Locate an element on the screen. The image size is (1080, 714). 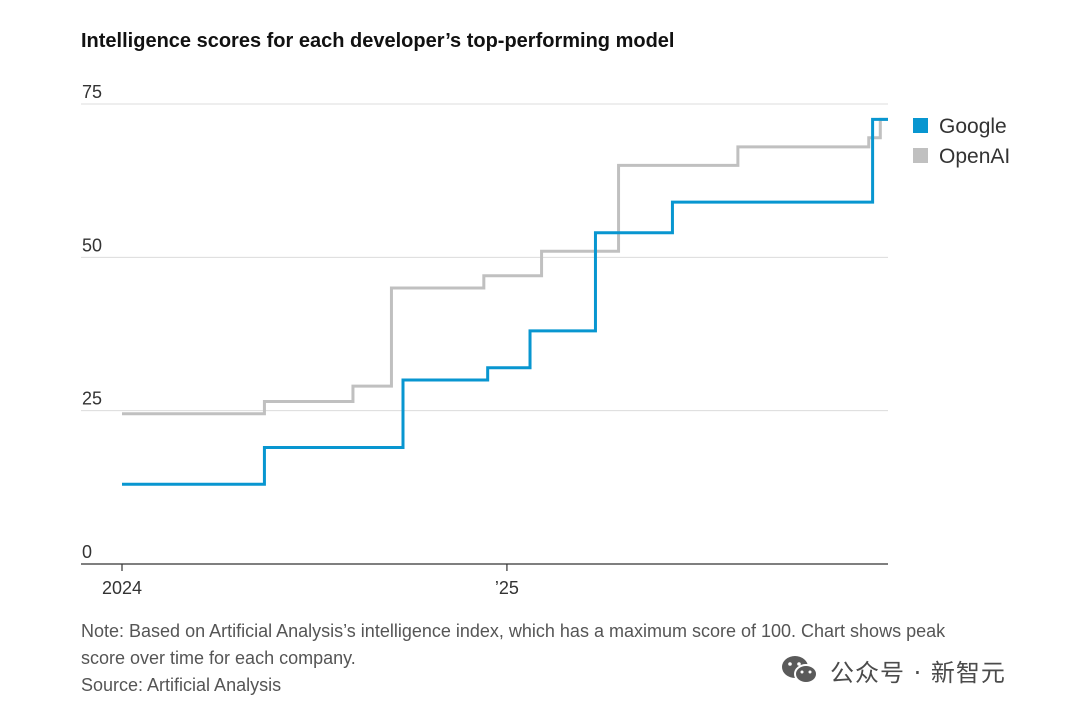
legend-swatch-google is located at coordinates (920, 125).